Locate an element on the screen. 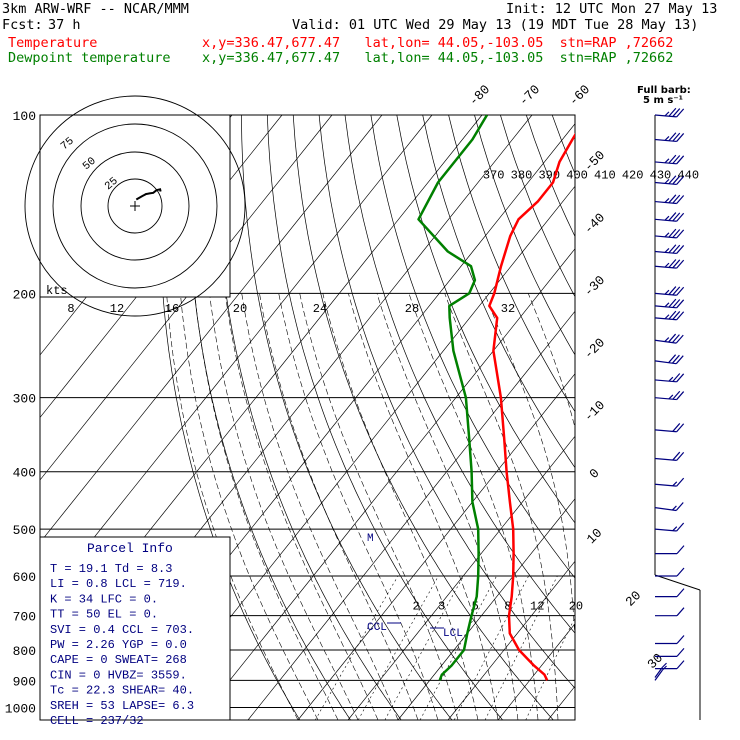 The image size is (740, 740). parcel-info-row: T = 19.1 Td = 8.3 is located at coordinates (111, 569).